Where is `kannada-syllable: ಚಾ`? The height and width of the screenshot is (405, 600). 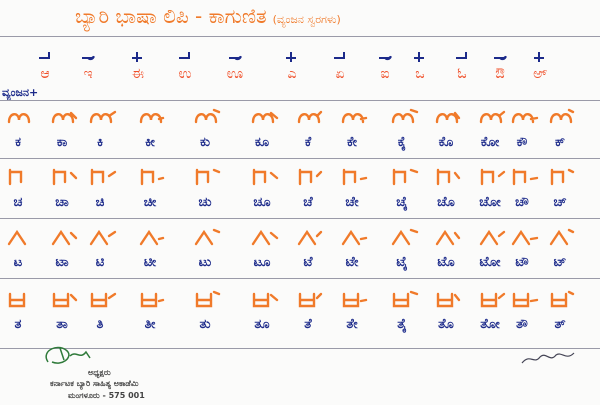 kannada-syllable: ಚಾ is located at coordinates (62, 202).